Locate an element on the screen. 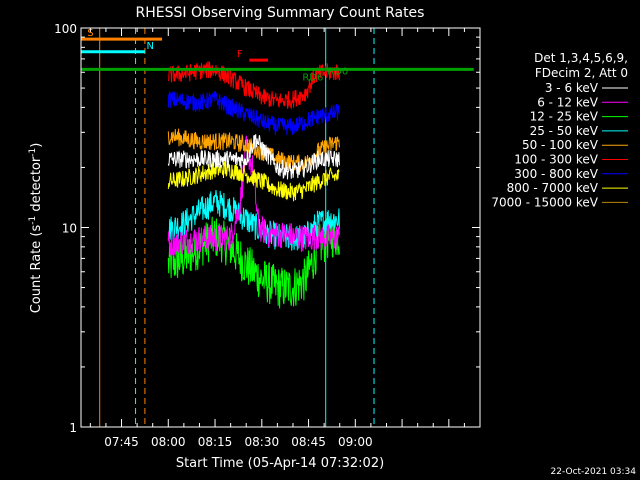 The height and width of the screenshot is (480, 640). x-tick-label-0: 07:45 is located at coordinates (121, 442).